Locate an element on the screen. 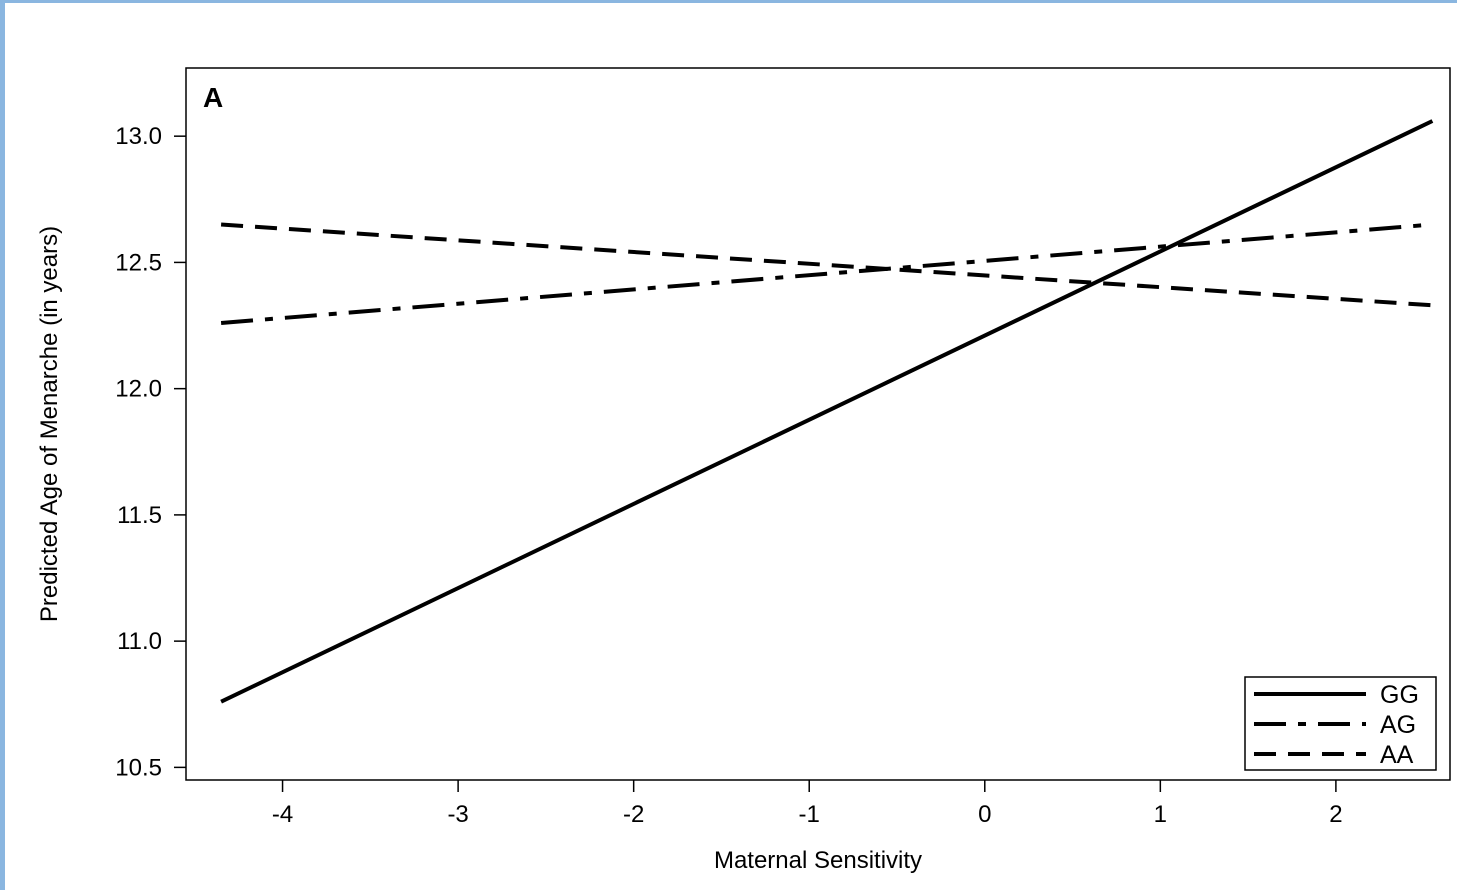  x-tick-label: 1 is located at coordinates (1160, 814).